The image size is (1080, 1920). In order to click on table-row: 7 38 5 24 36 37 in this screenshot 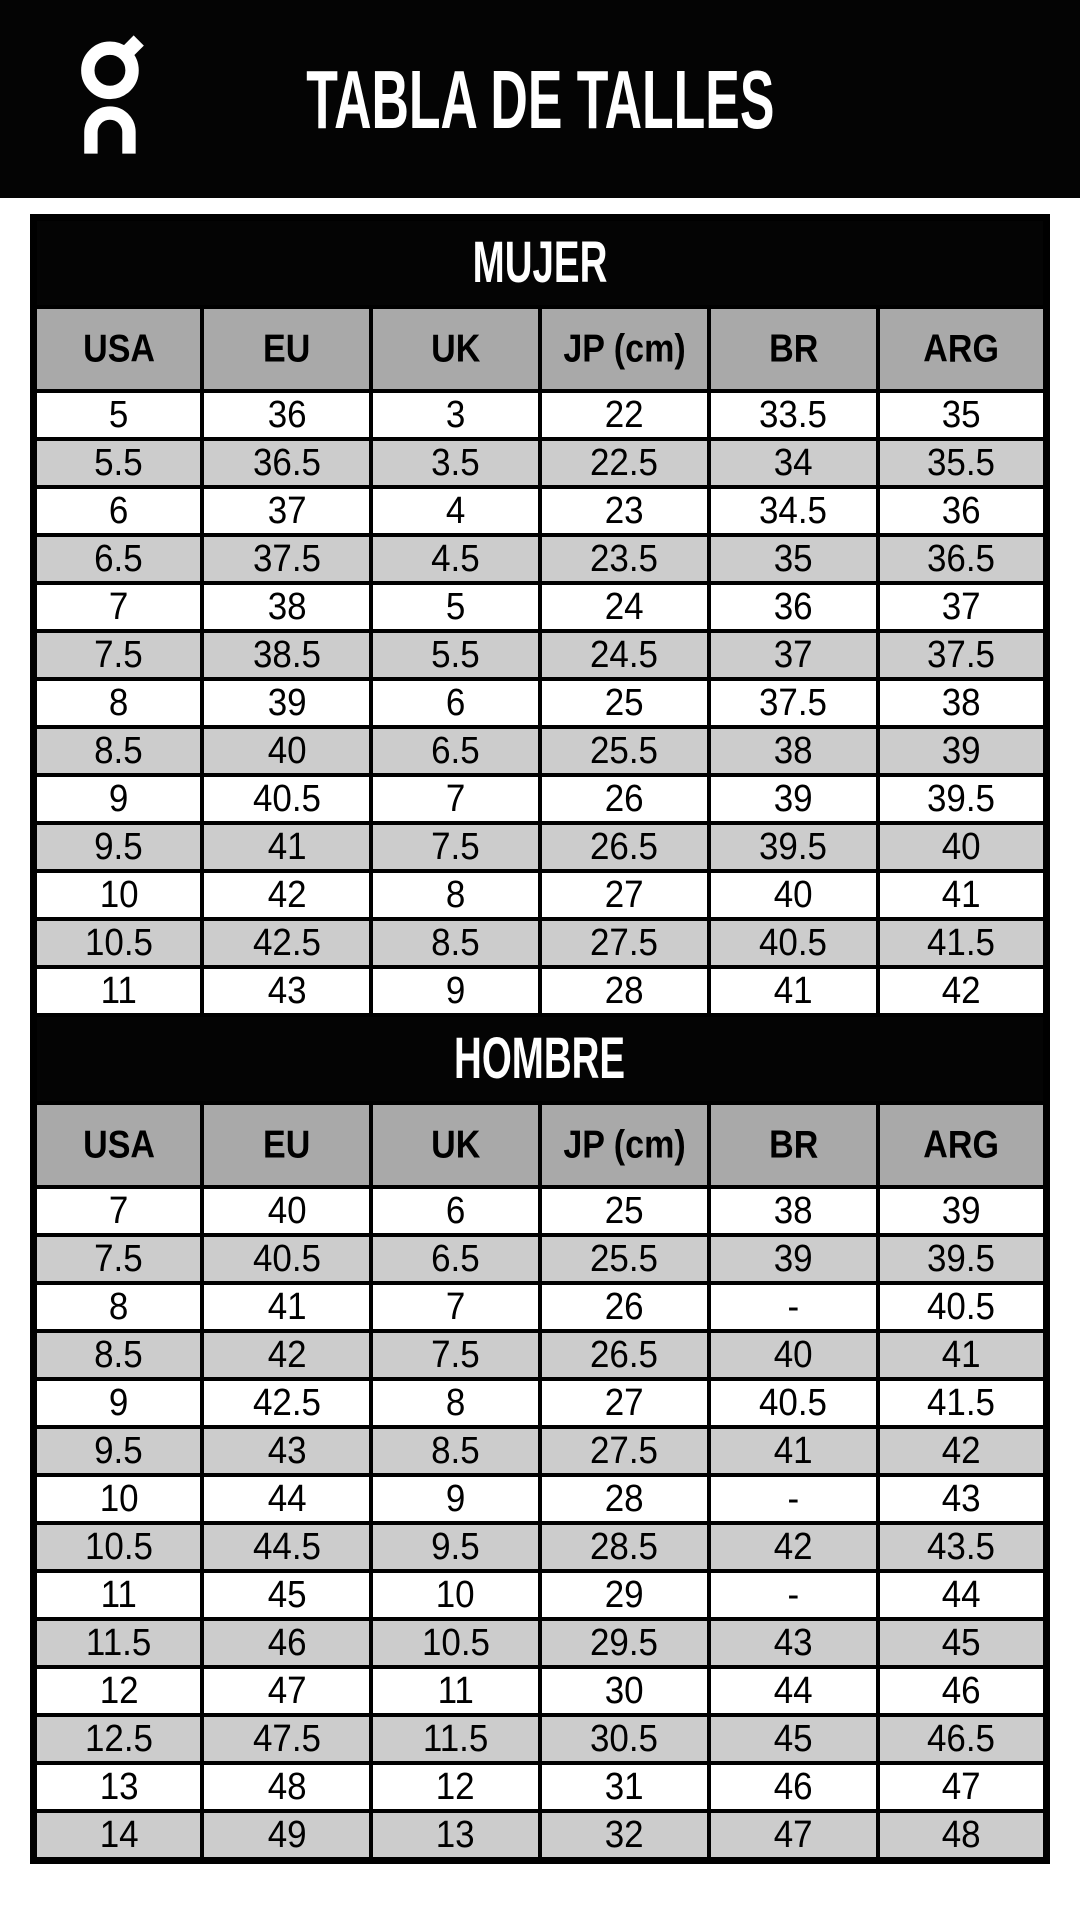, I will do `click(540, 607)`.